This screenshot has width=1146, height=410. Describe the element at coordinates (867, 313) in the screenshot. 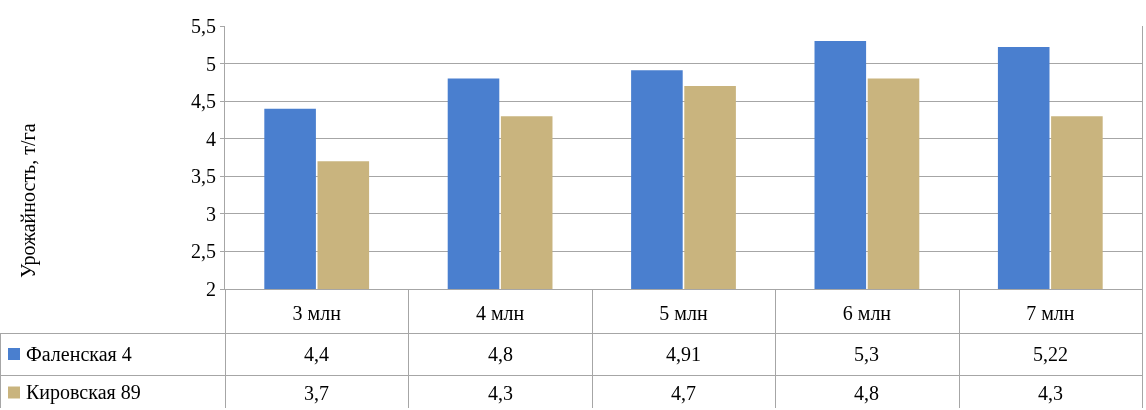

I see `x-tick-label: 6 млн` at that location.